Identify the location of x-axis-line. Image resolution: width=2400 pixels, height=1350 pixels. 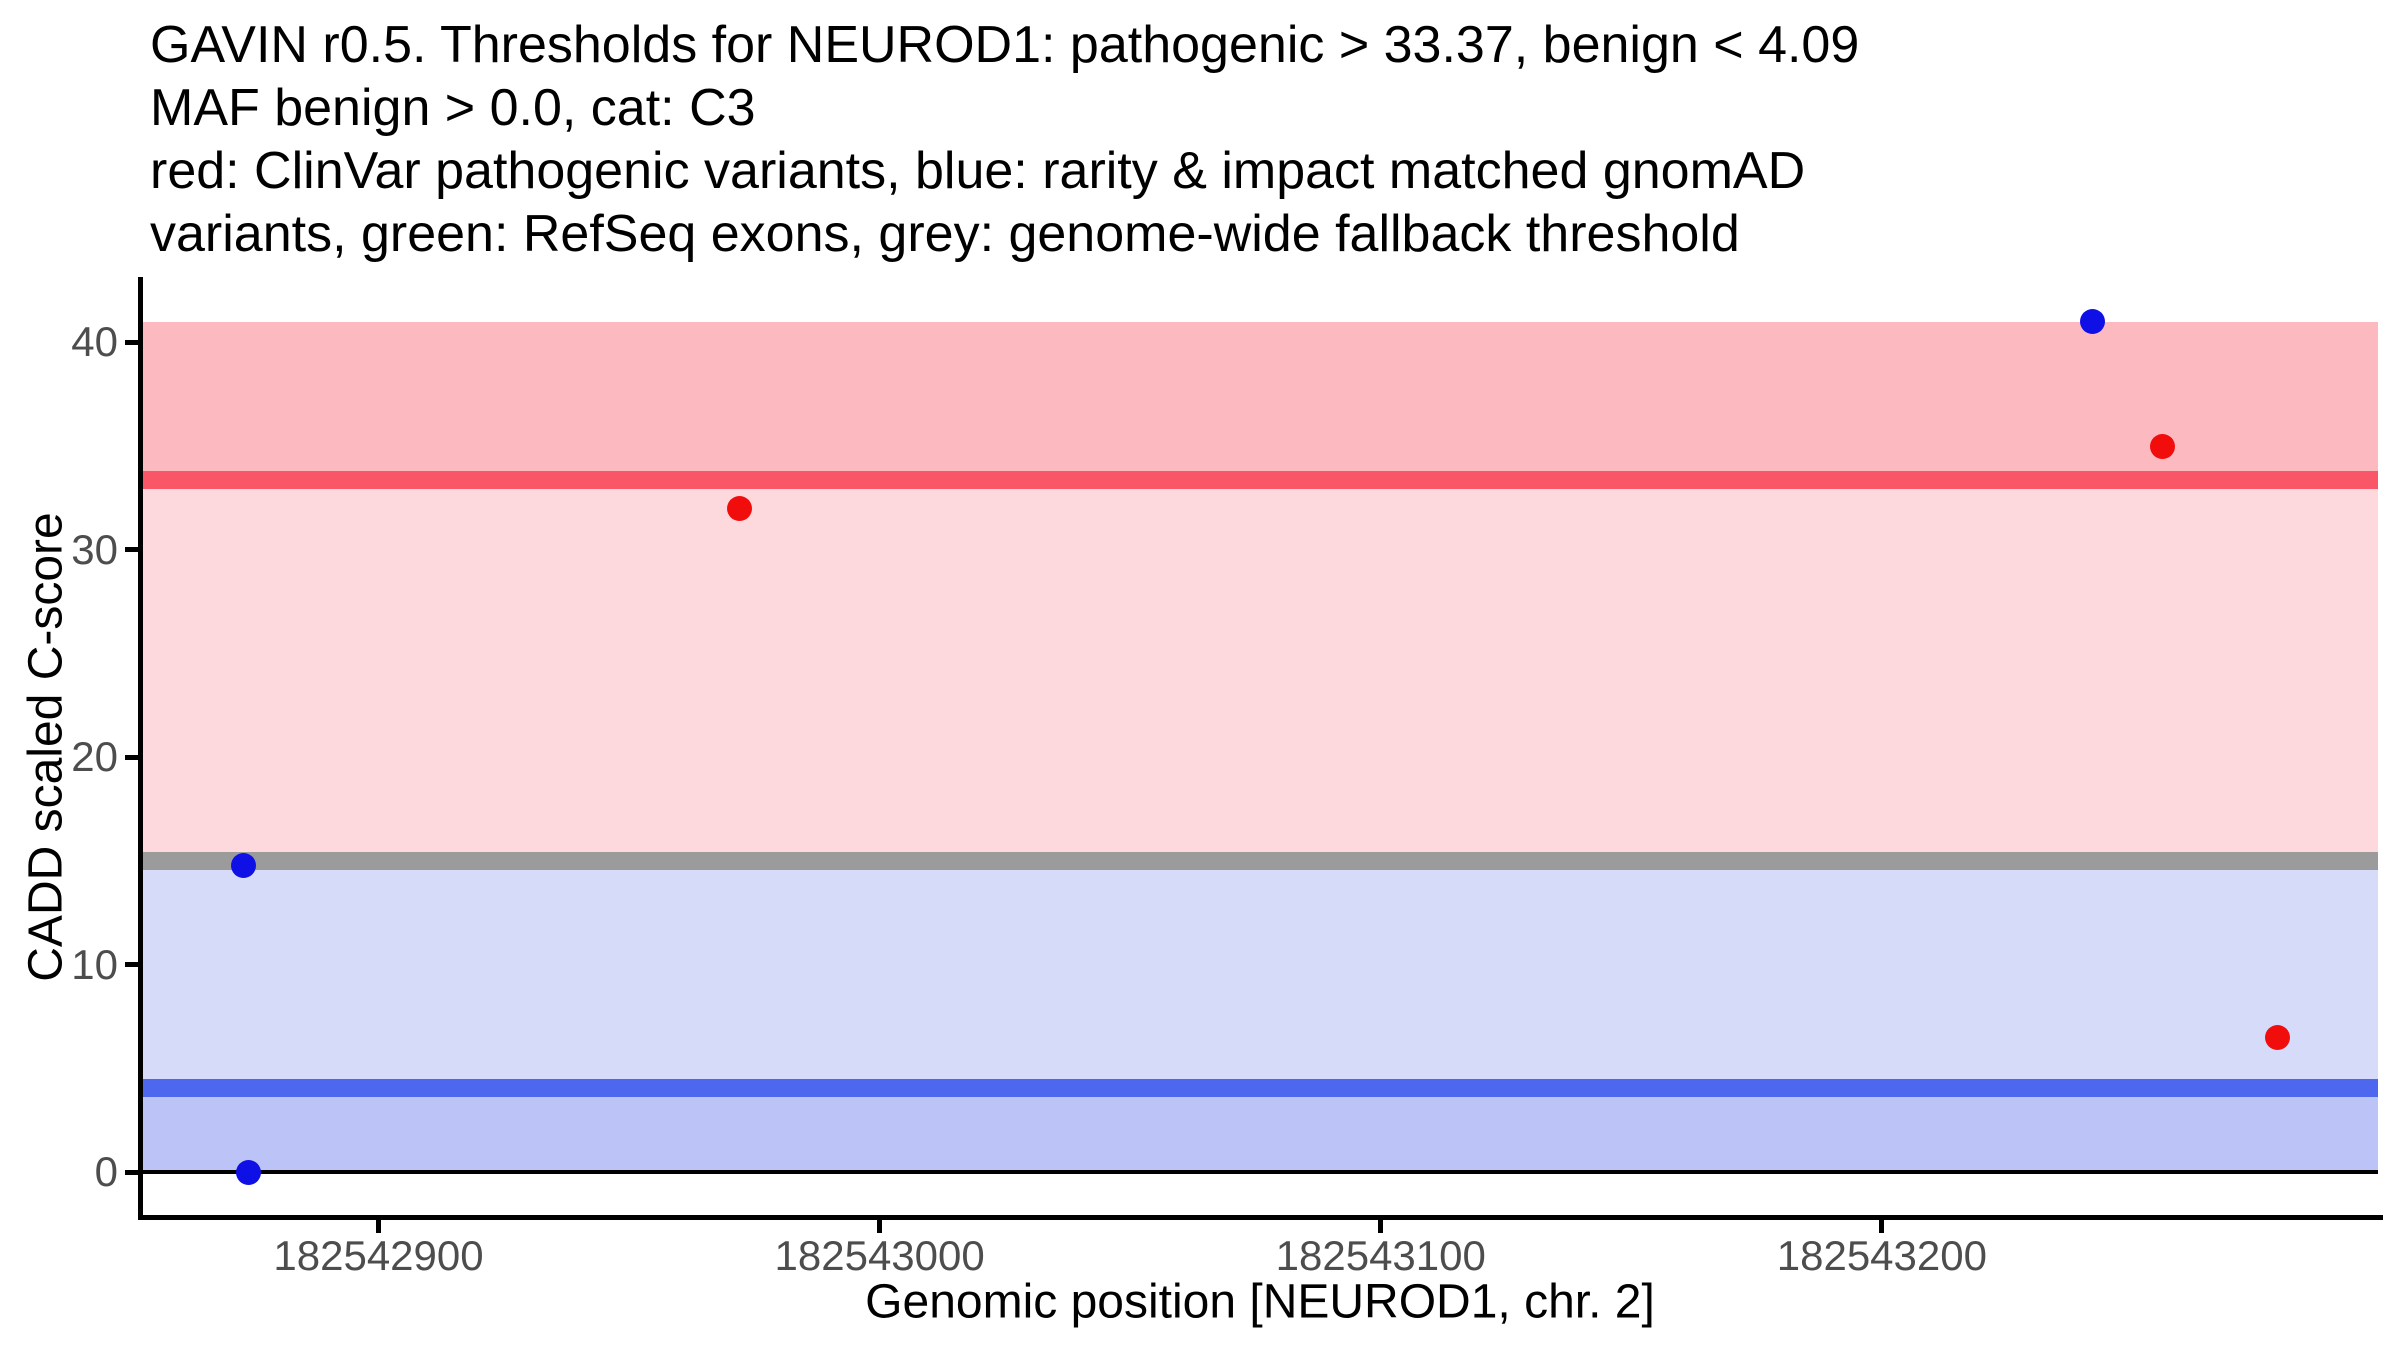
(1260, 1217).